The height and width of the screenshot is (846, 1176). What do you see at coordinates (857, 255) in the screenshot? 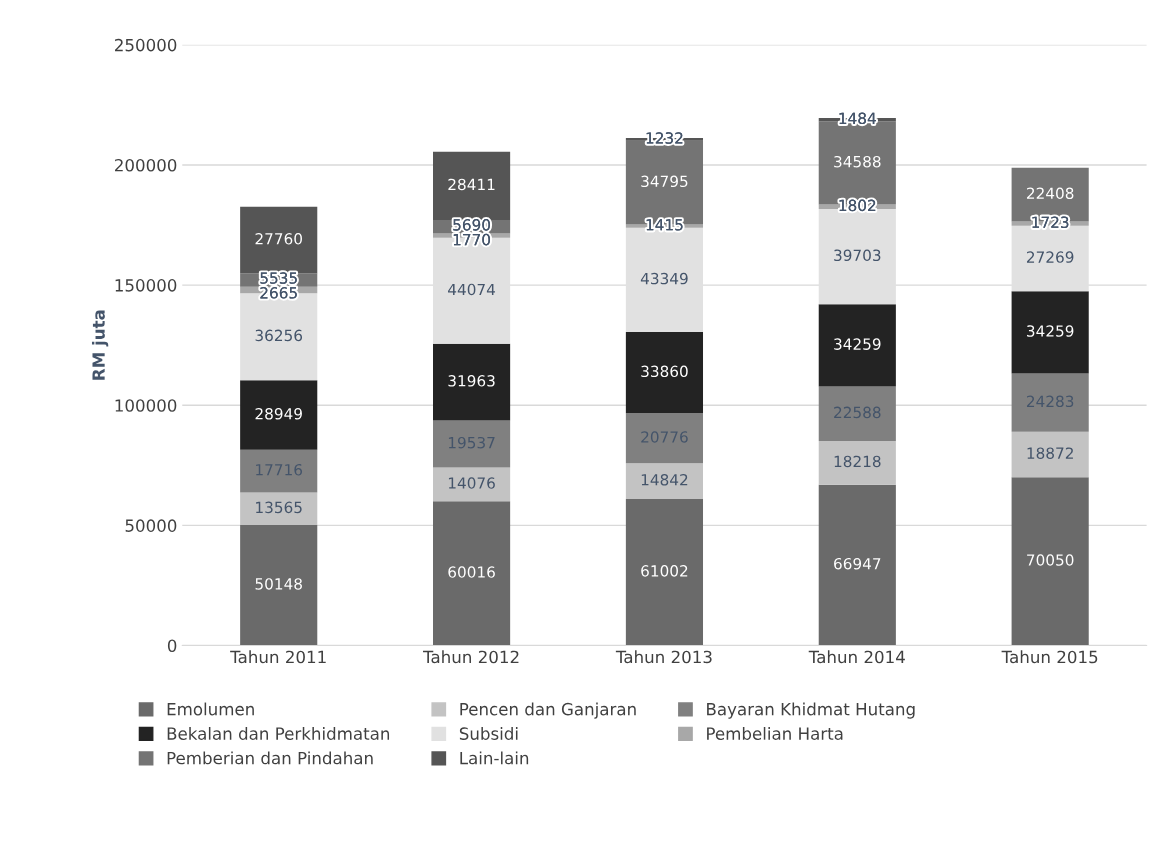
I see `data-label: 39703` at bounding box center [857, 255].